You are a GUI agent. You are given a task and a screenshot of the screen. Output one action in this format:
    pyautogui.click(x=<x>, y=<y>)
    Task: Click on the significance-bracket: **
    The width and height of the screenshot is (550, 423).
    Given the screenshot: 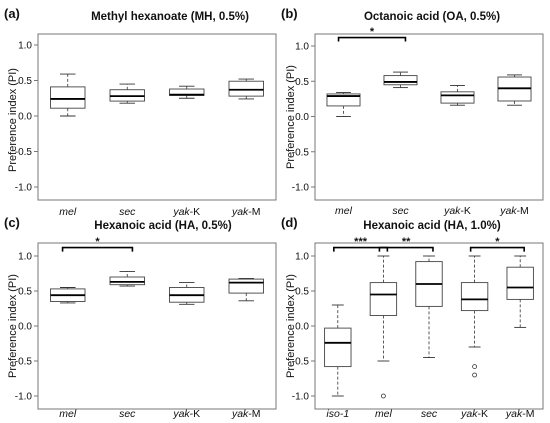 What is the action you would take?
    pyautogui.click(x=406, y=244)
    